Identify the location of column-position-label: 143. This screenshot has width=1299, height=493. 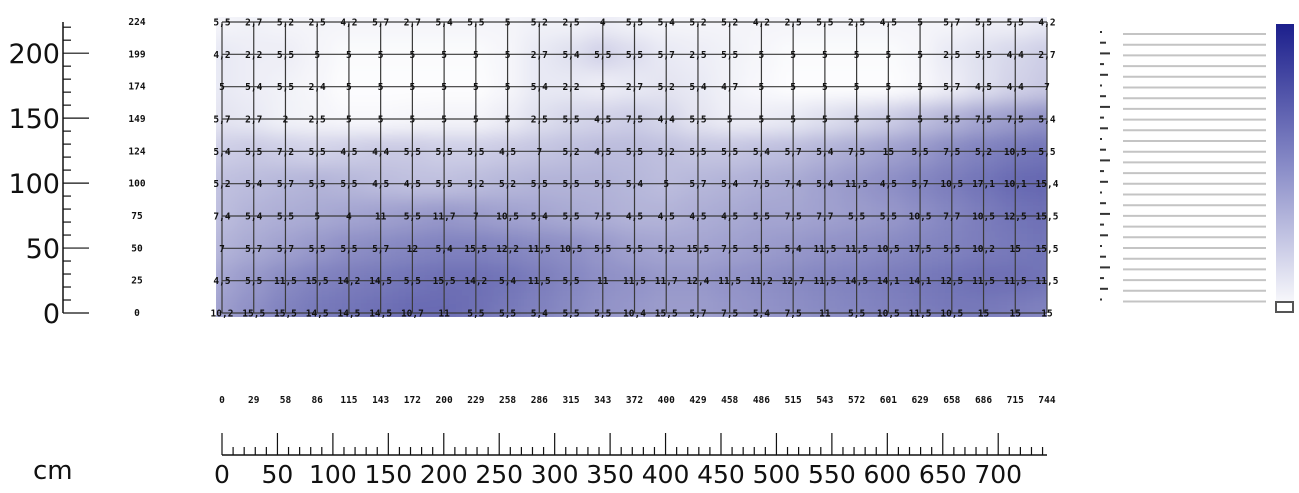
(380, 400).